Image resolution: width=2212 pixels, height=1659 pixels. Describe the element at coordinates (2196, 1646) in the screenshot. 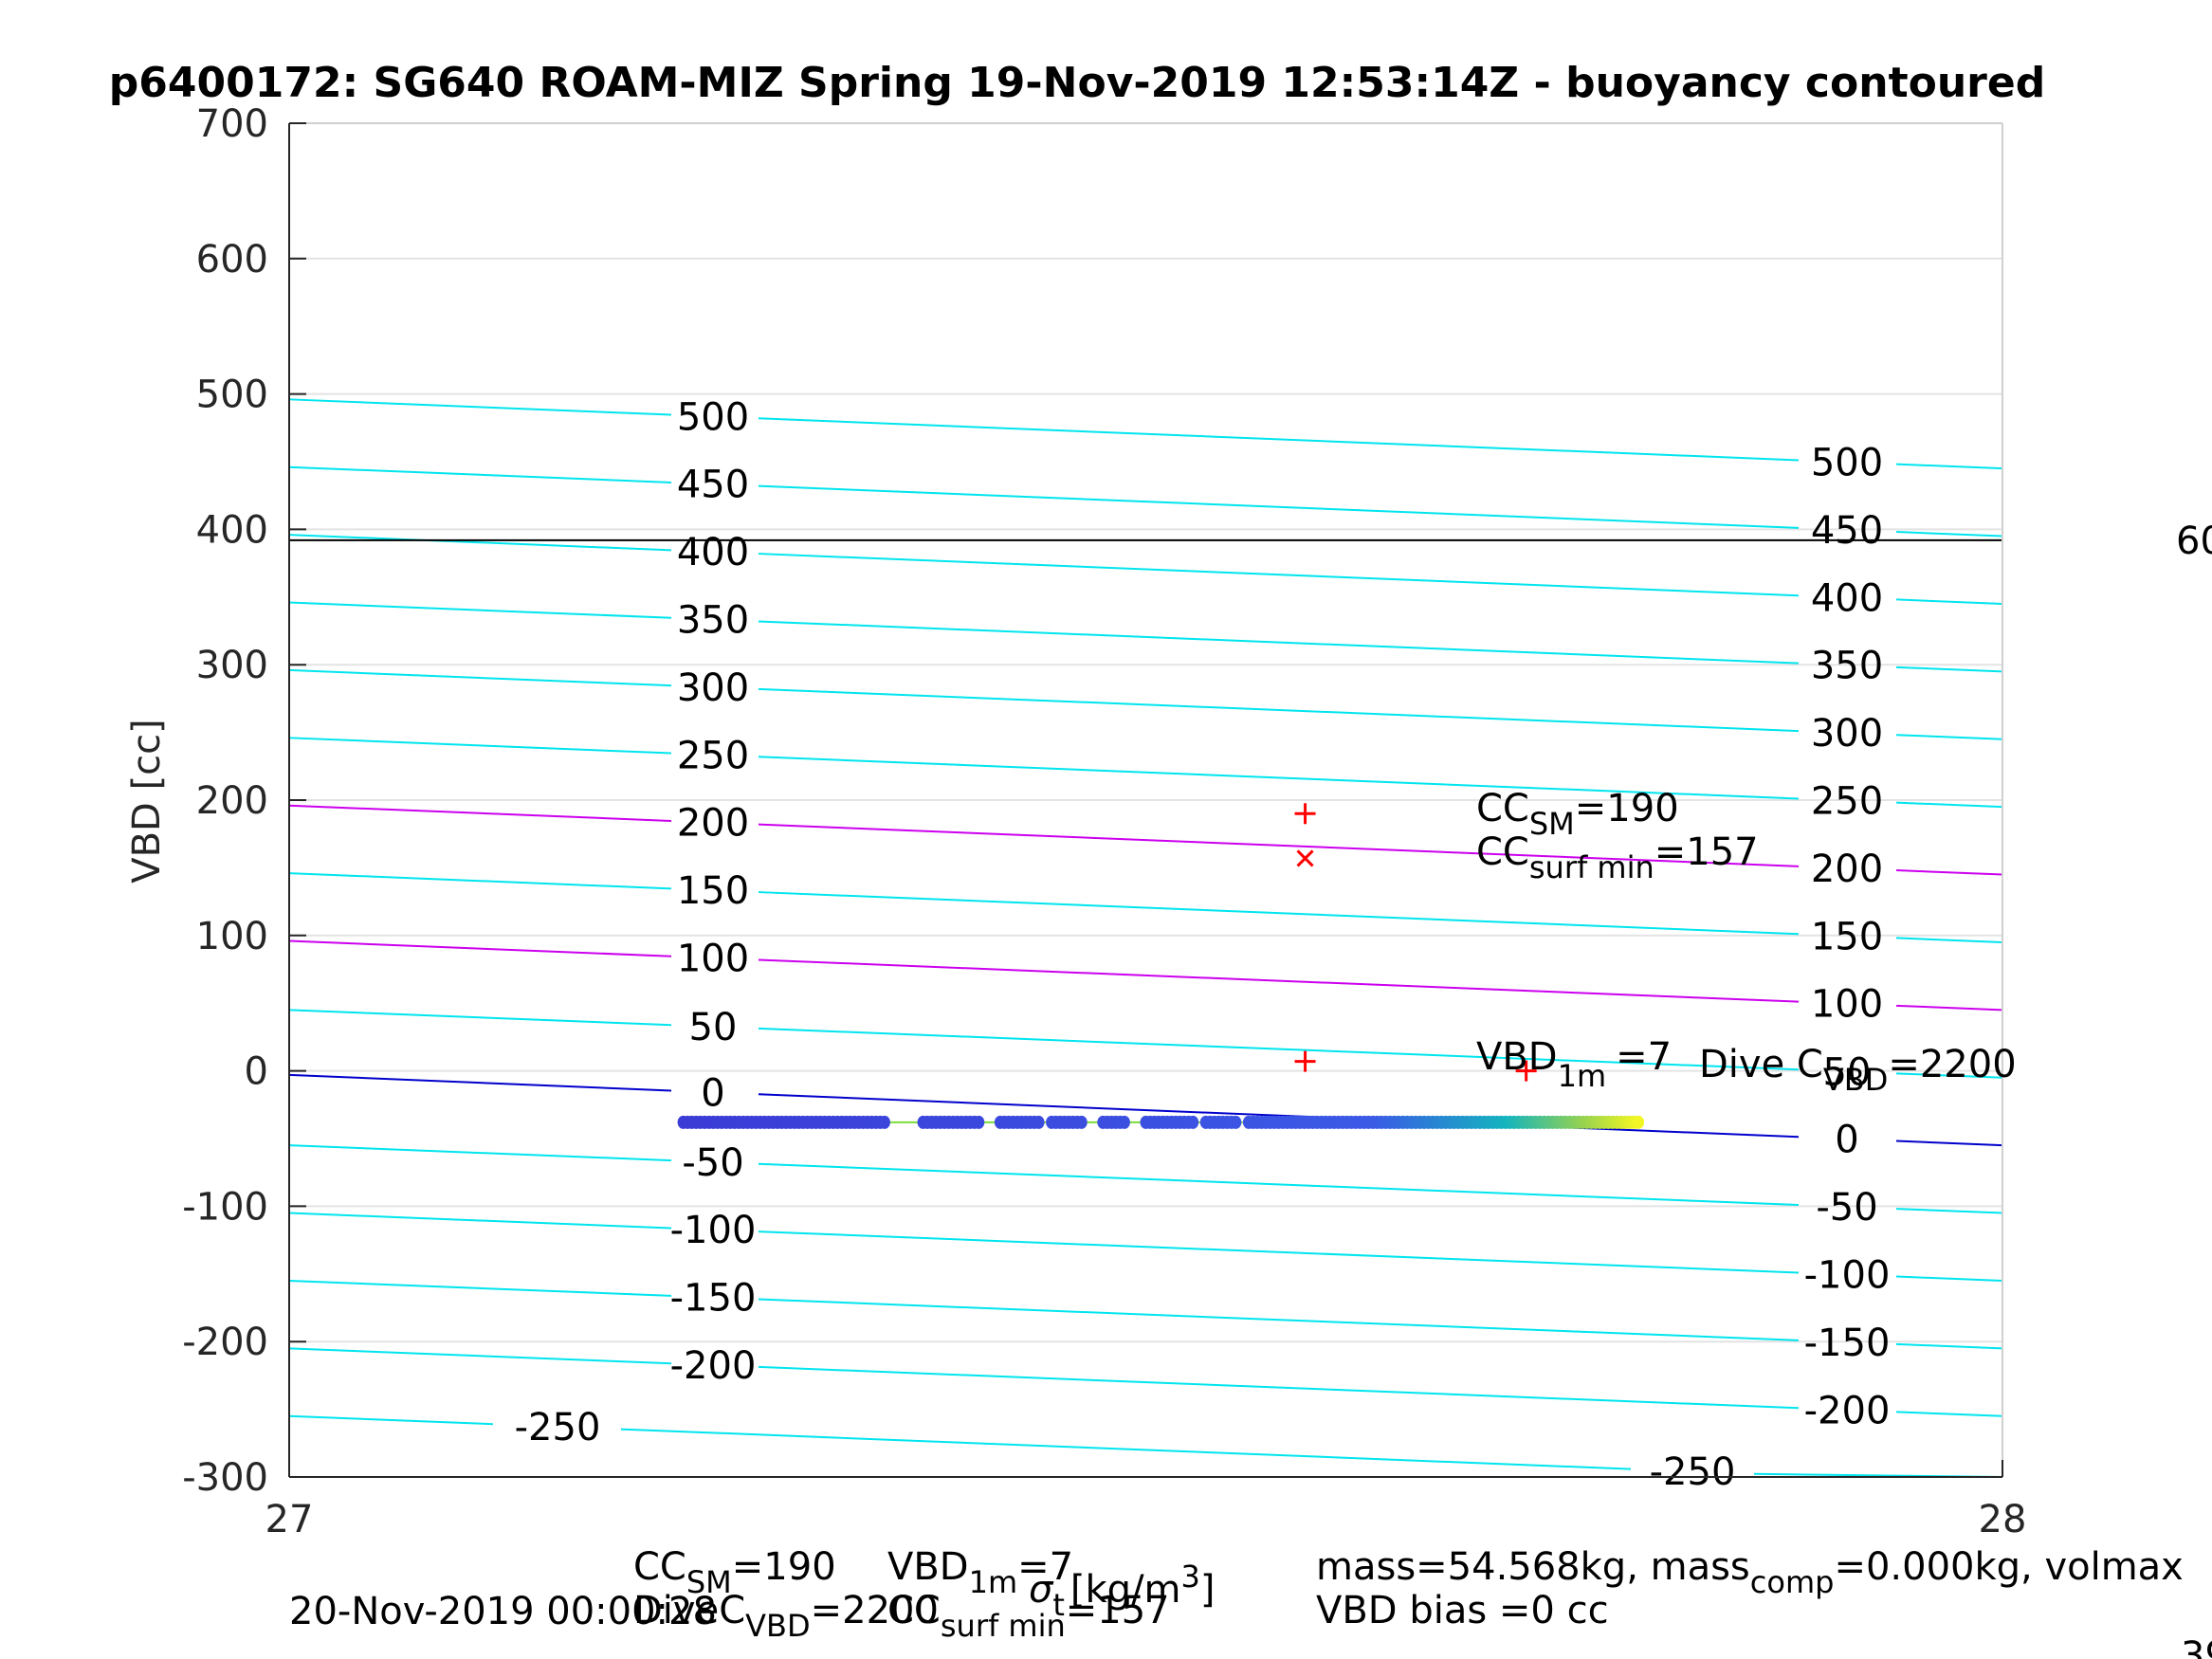

I see `clipped-right-label-bottom: 39` at that location.